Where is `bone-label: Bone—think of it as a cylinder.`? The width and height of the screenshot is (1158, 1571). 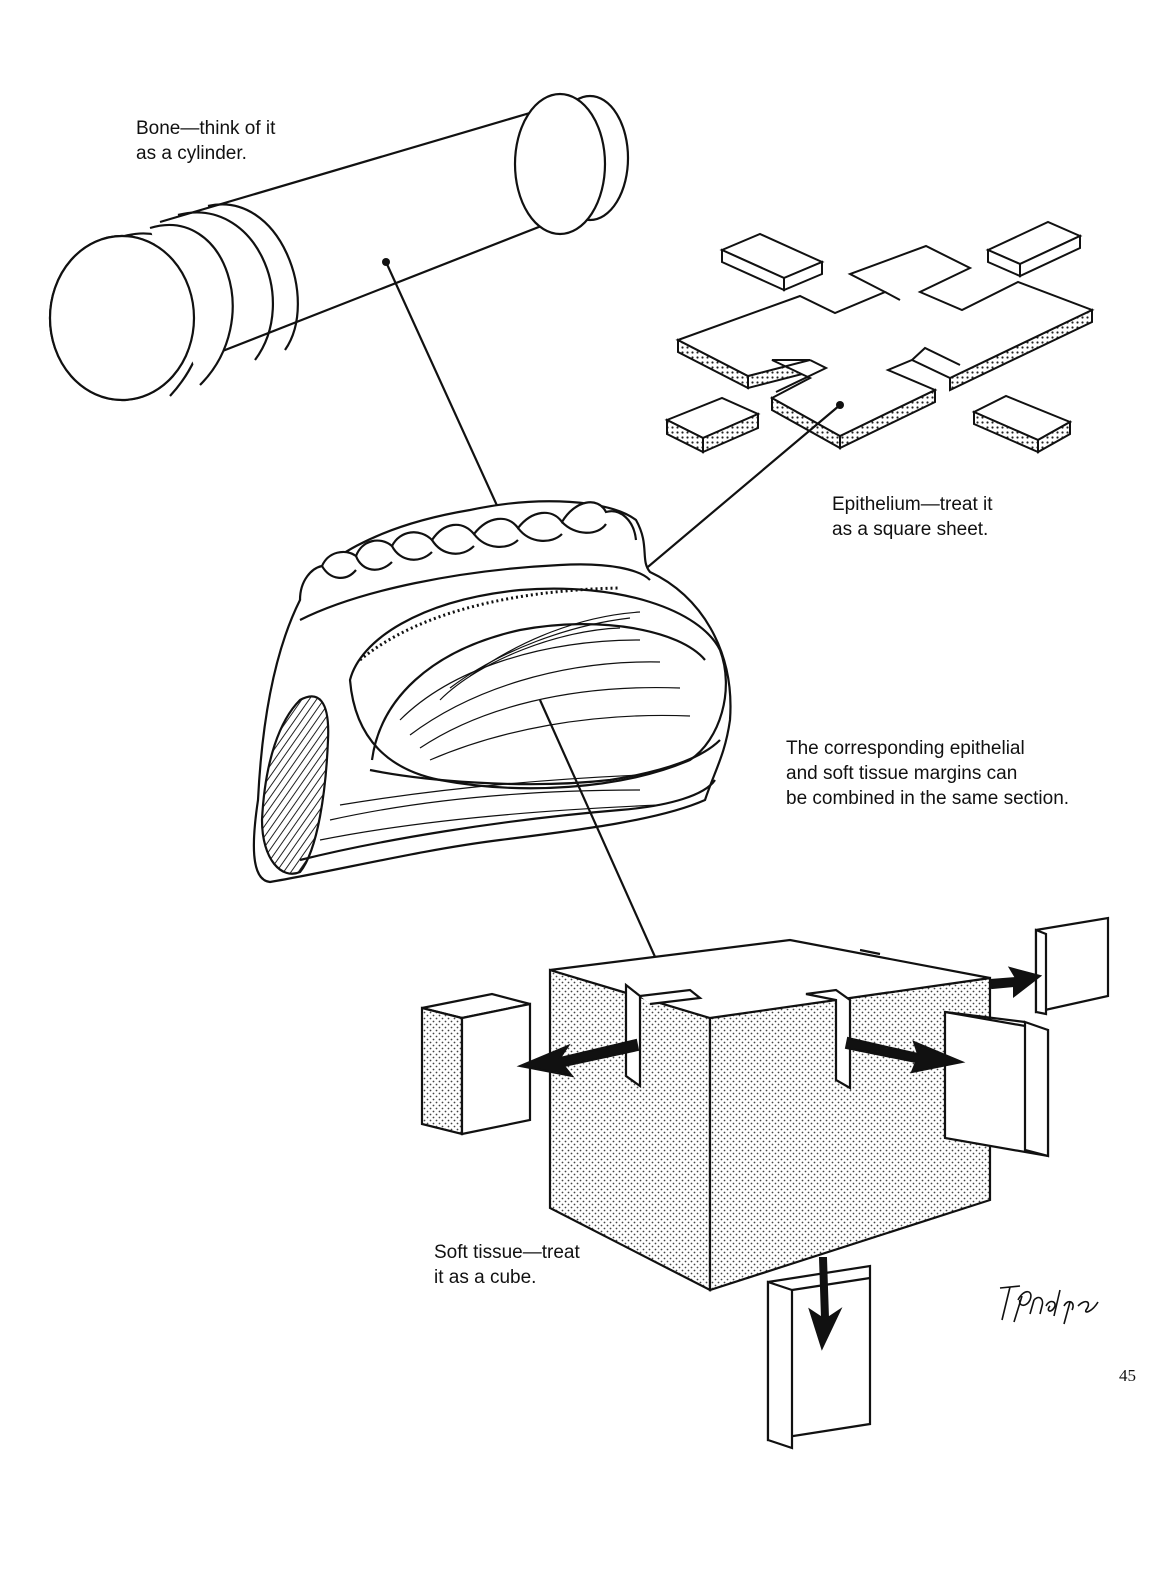 bone-label: Bone—think of it as a cylinder. is located at coordinates (205, 141).